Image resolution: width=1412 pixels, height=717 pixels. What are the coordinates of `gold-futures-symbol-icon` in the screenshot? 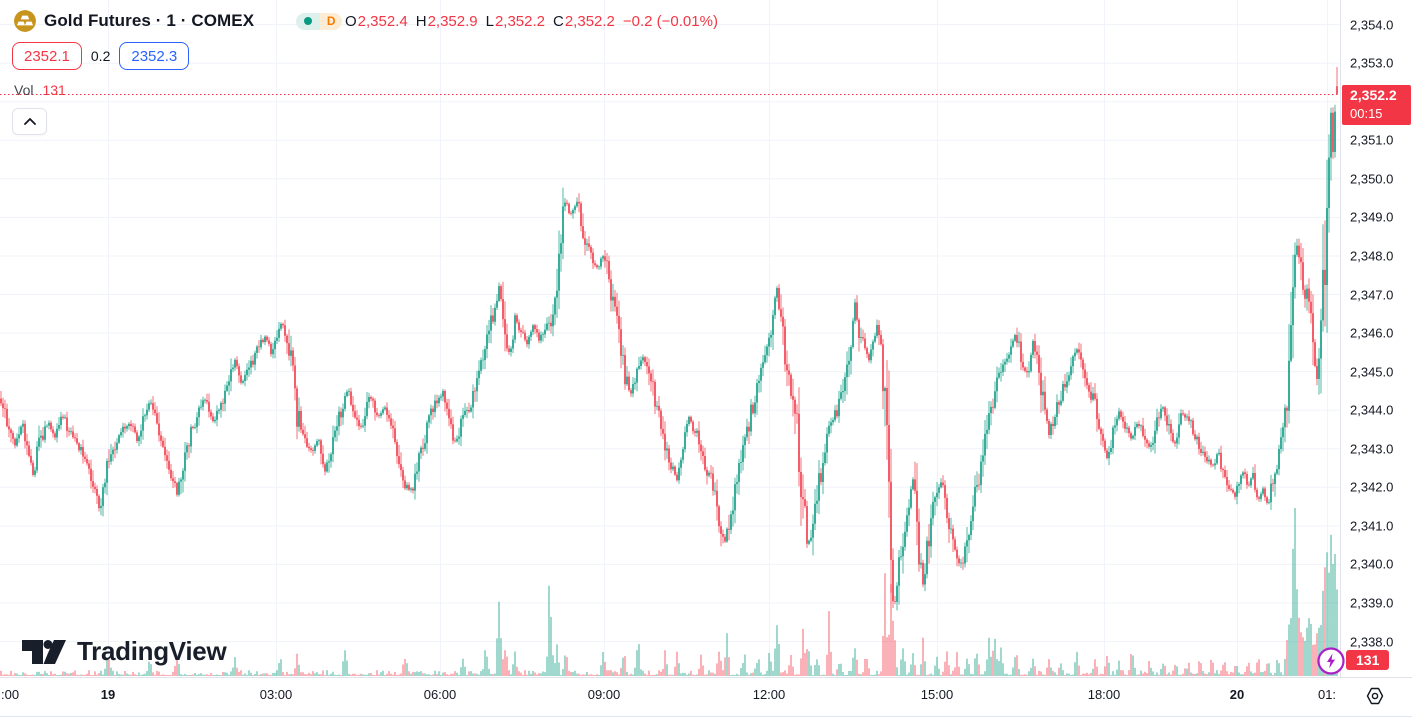 It's located at (25, 21).